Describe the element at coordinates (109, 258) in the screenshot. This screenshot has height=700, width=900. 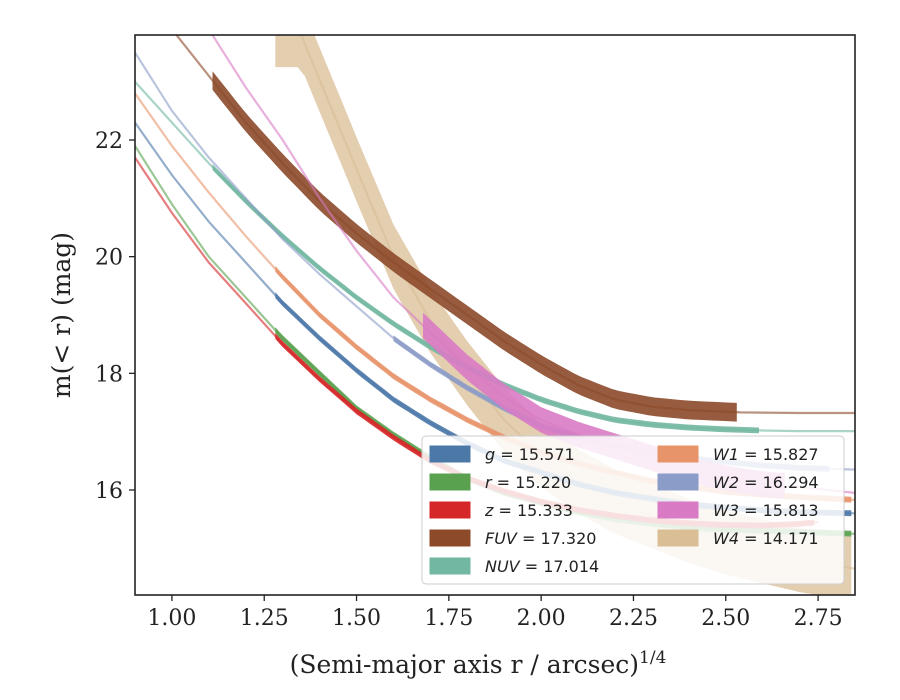
I see `y-tick-label: 20` at that location.